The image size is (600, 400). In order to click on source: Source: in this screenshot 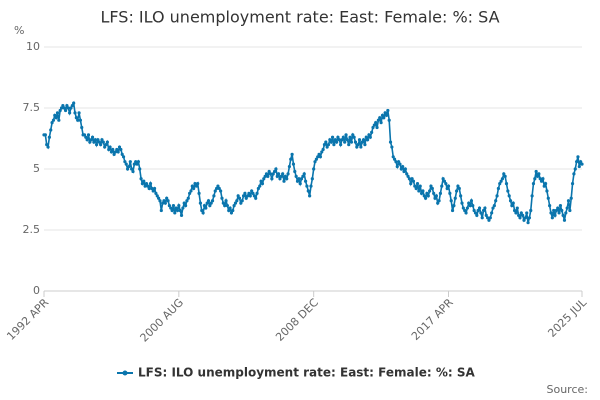, I will do `click(568, 389)`.